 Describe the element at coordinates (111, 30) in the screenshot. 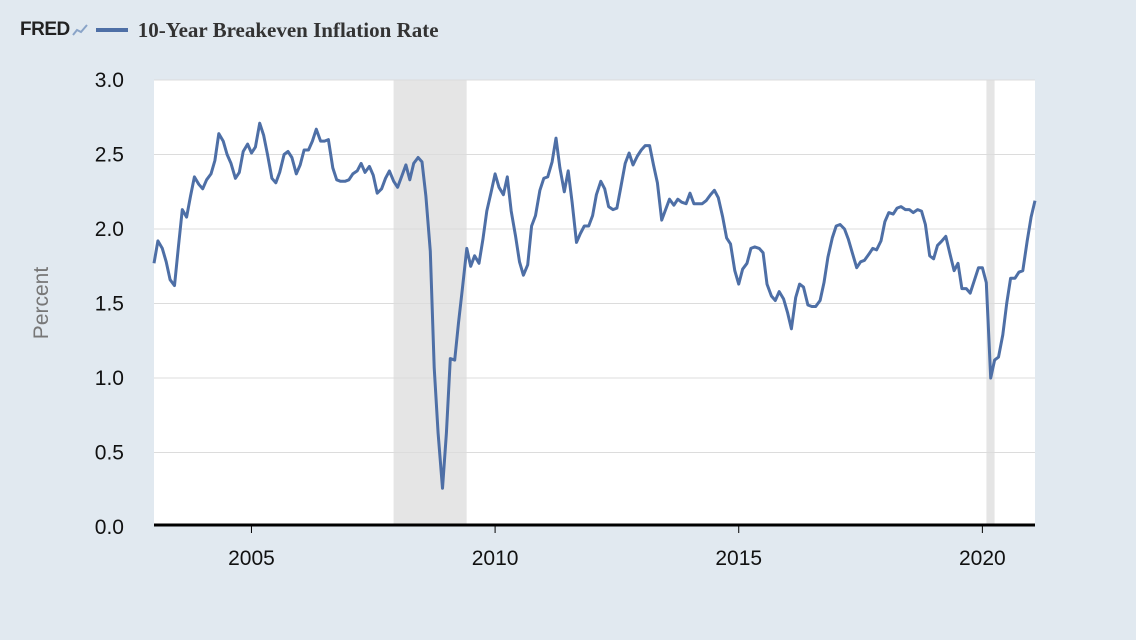

I see `legend-swatch` at that location.